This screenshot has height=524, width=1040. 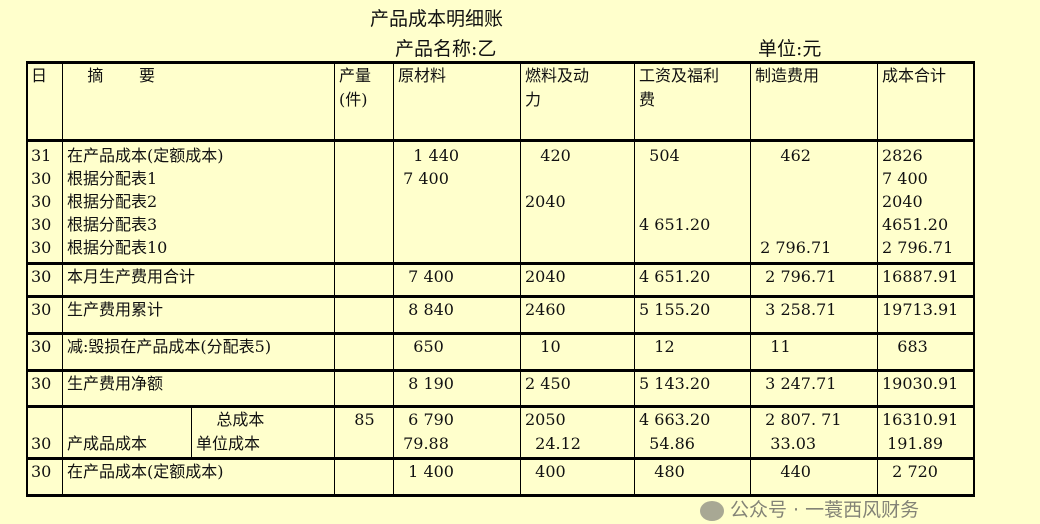 I want to click on value-cell: 4 663.20 54.86, so click(x=692, y=431).